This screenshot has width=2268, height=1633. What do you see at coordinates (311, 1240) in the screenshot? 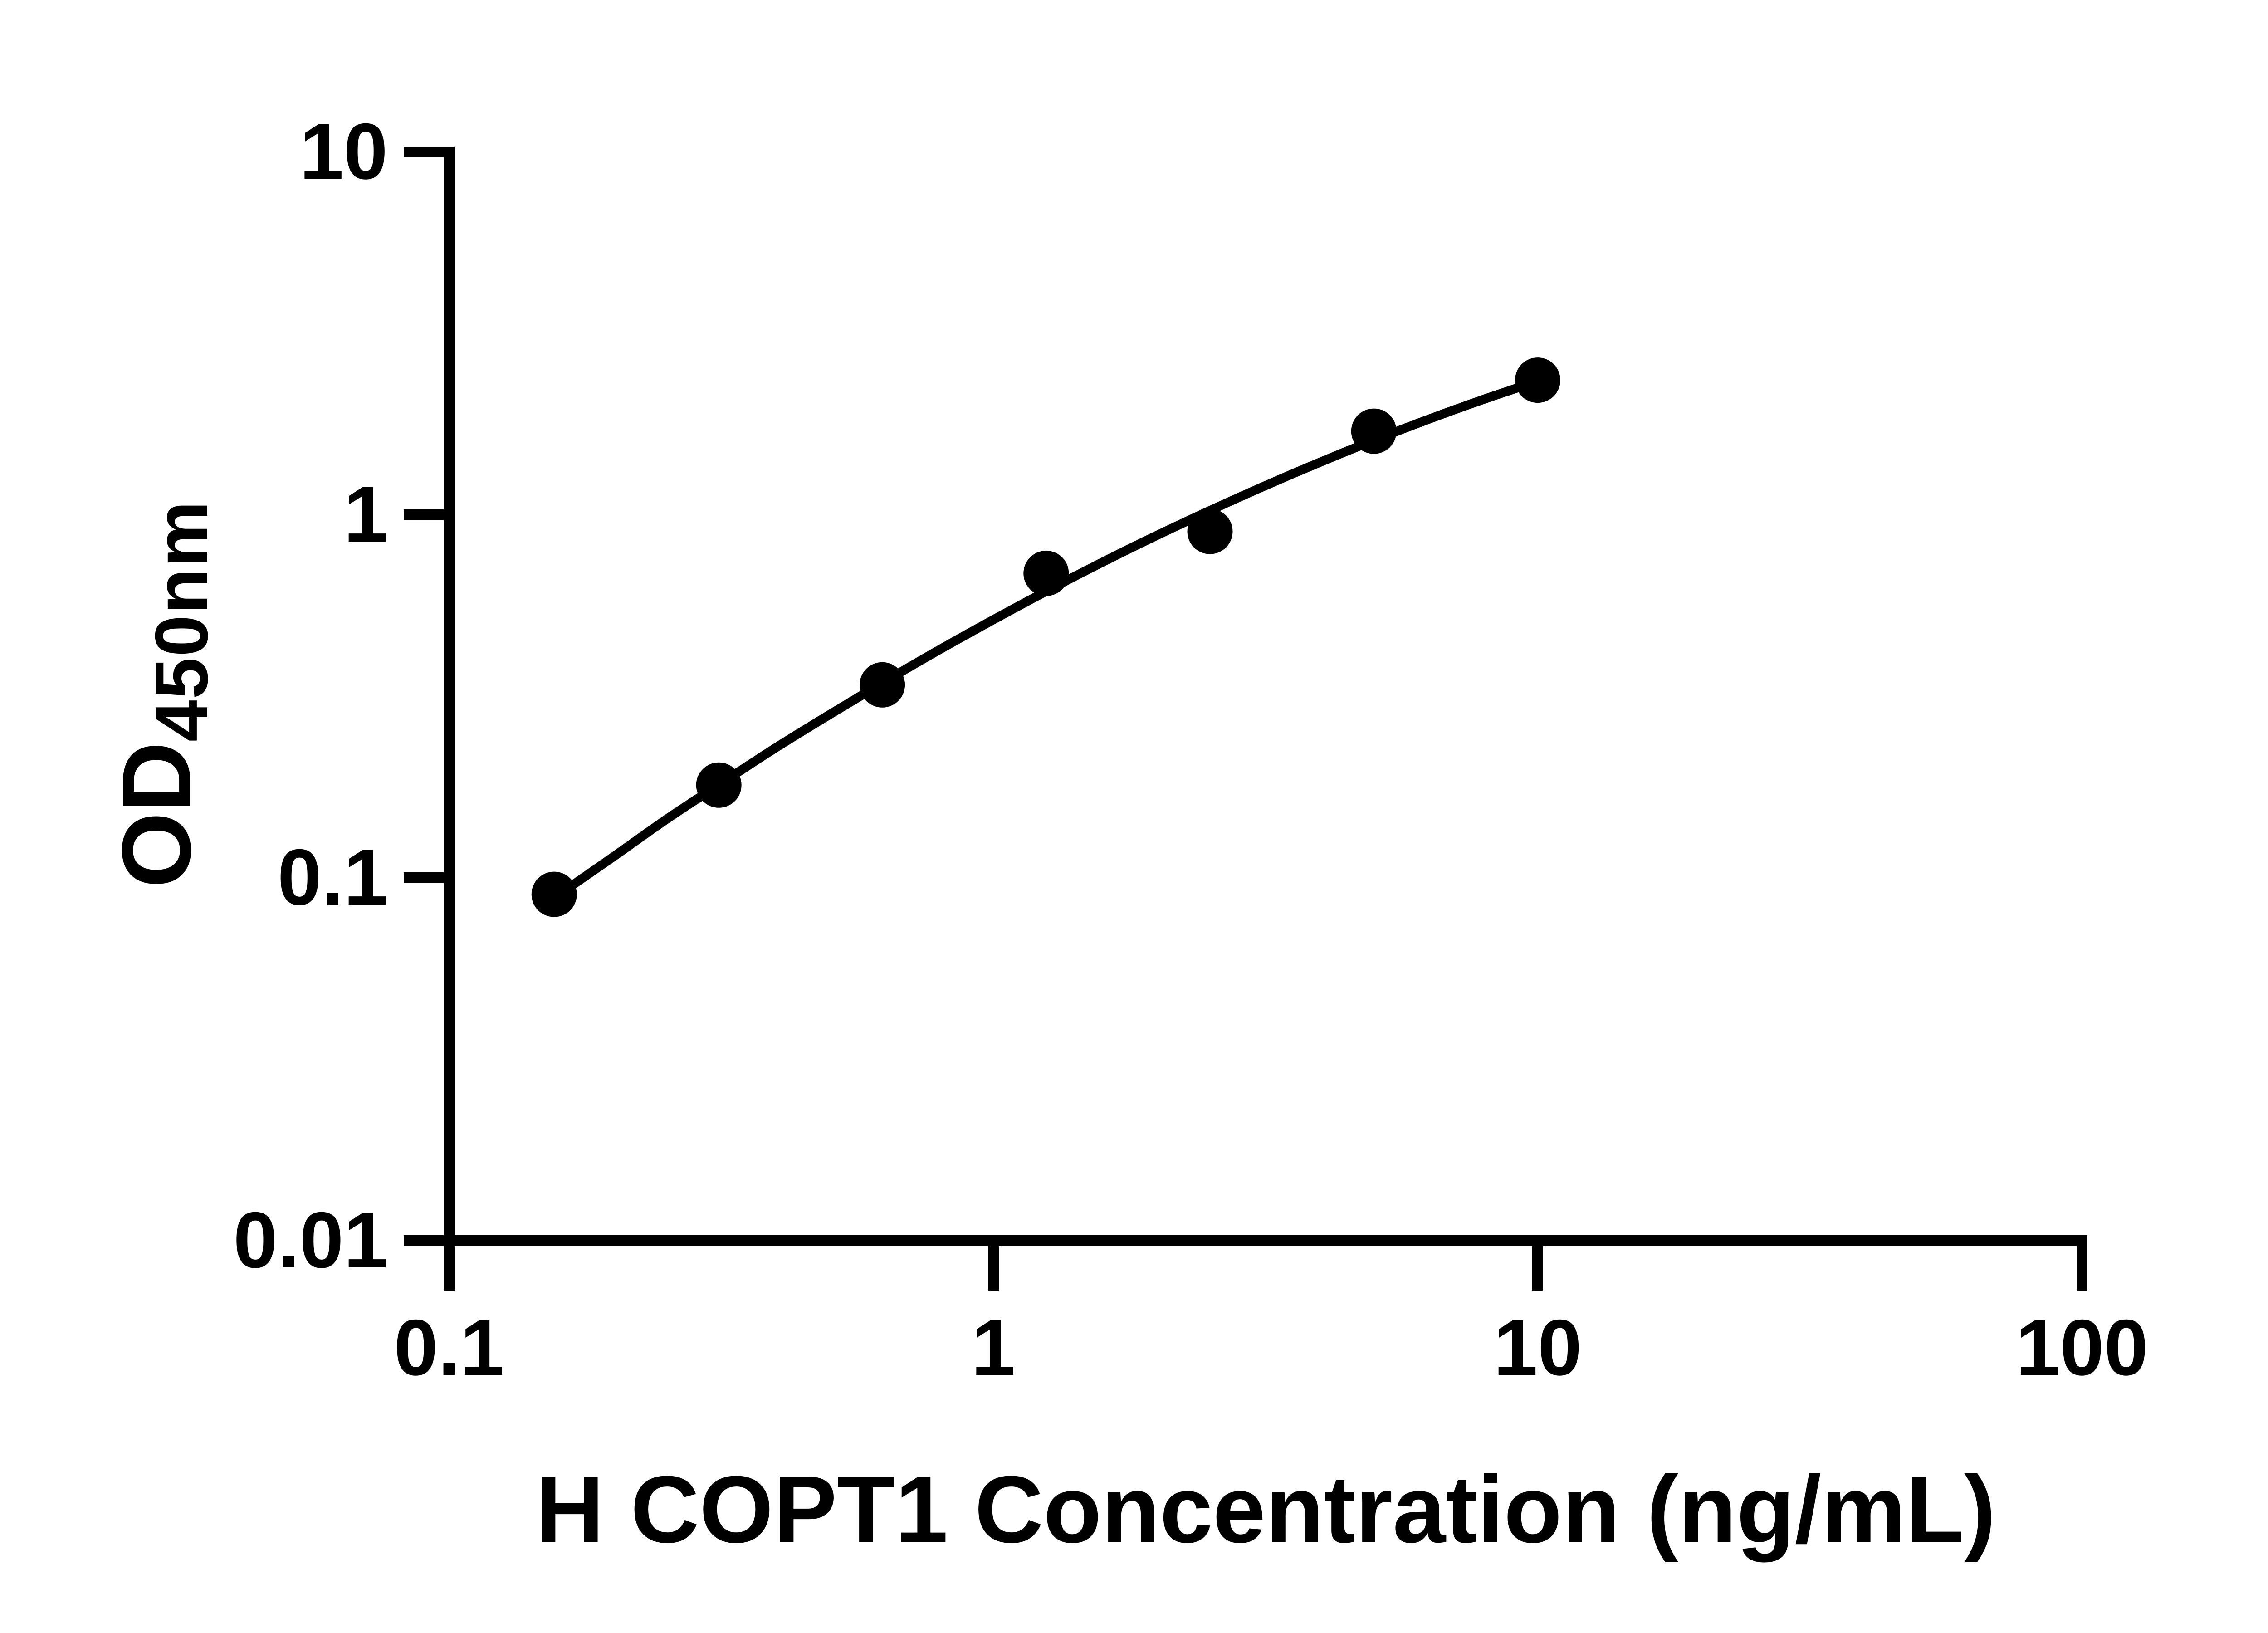
I see `y-tick-label-0.01: 0.01` at bounding box center [311, 1240].